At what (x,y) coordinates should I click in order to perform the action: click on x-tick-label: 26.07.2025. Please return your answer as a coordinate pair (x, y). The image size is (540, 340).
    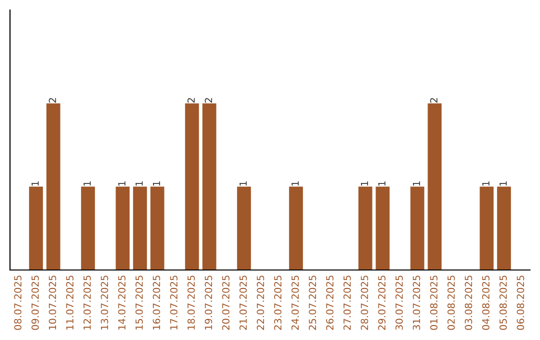
    Looking at the image, I should click on (330, 303).